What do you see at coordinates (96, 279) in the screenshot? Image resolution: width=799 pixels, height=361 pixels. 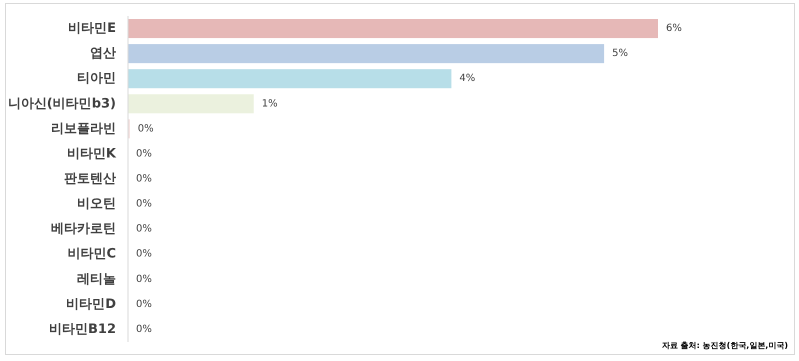 I see `y-tick-label: 레티놀` at bounding box center [96, 279].